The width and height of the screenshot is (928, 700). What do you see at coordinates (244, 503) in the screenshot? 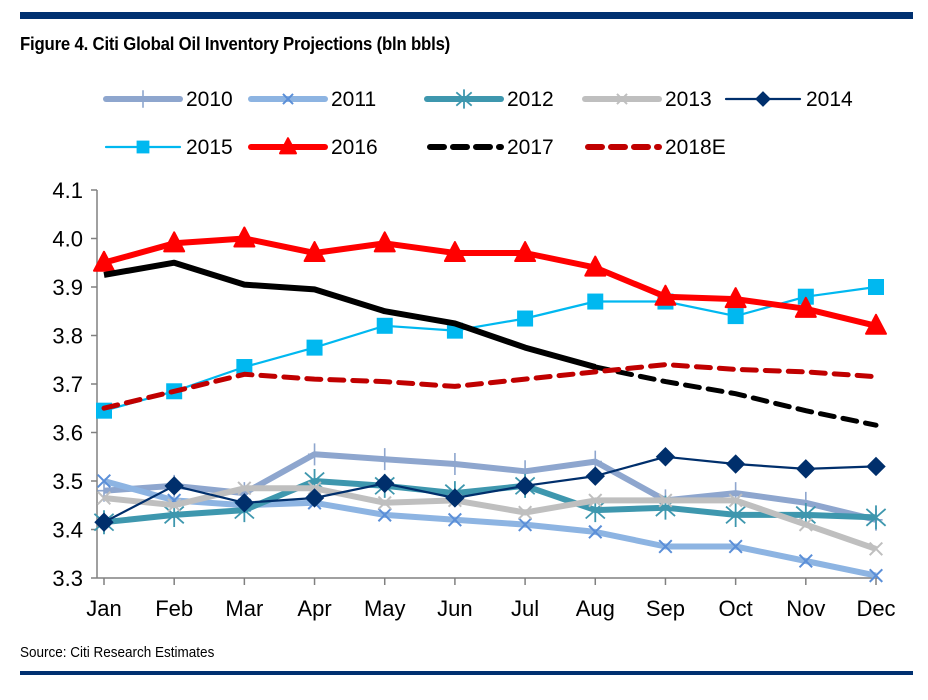
I see `data-point-2014-mar` at bounding box center [244, 503].